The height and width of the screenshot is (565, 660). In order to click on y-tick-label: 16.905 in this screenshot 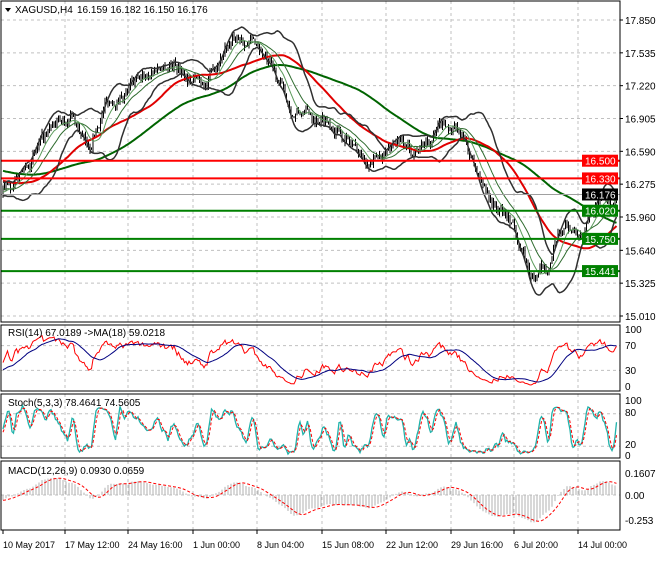, I will do `click(640, 119)`.